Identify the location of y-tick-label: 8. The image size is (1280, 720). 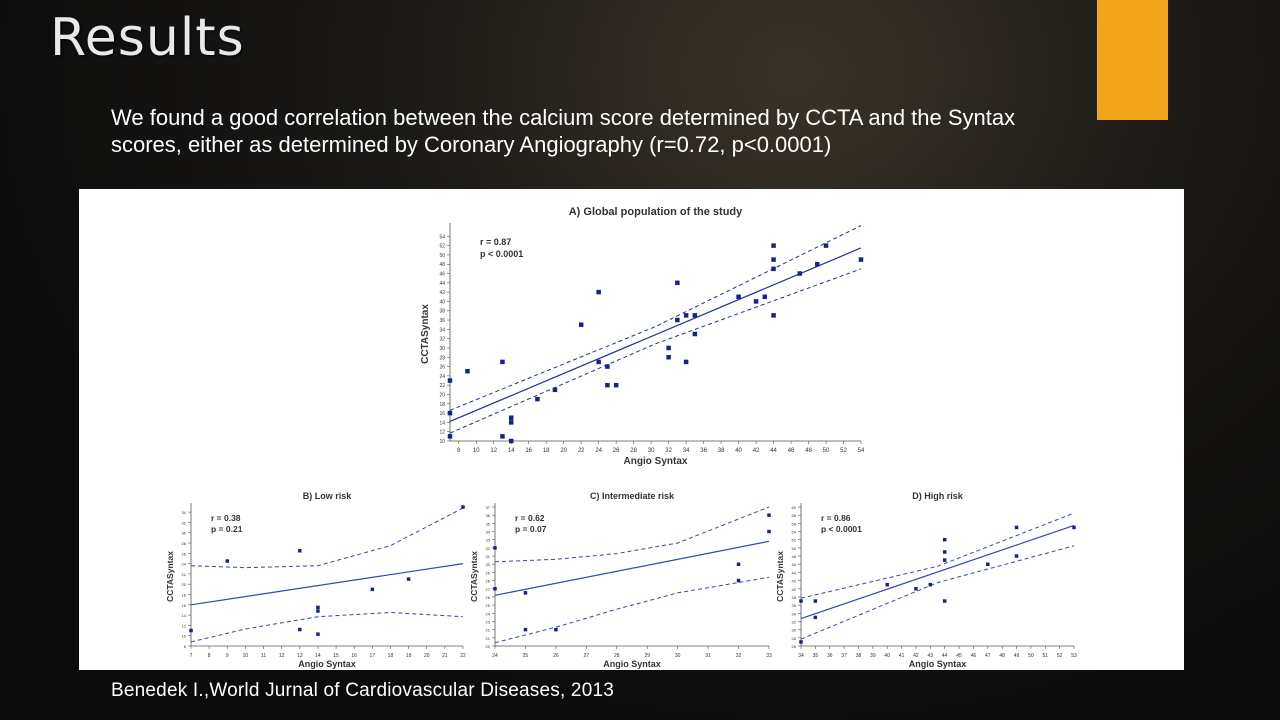
(185, 646).